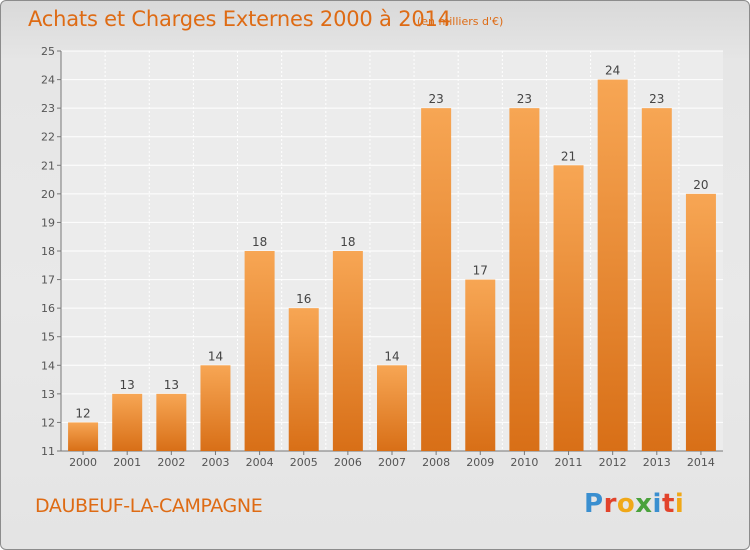 This screenshot has width=750, height=550. I want to click on y-tick-label: 25, so click(48, 51).